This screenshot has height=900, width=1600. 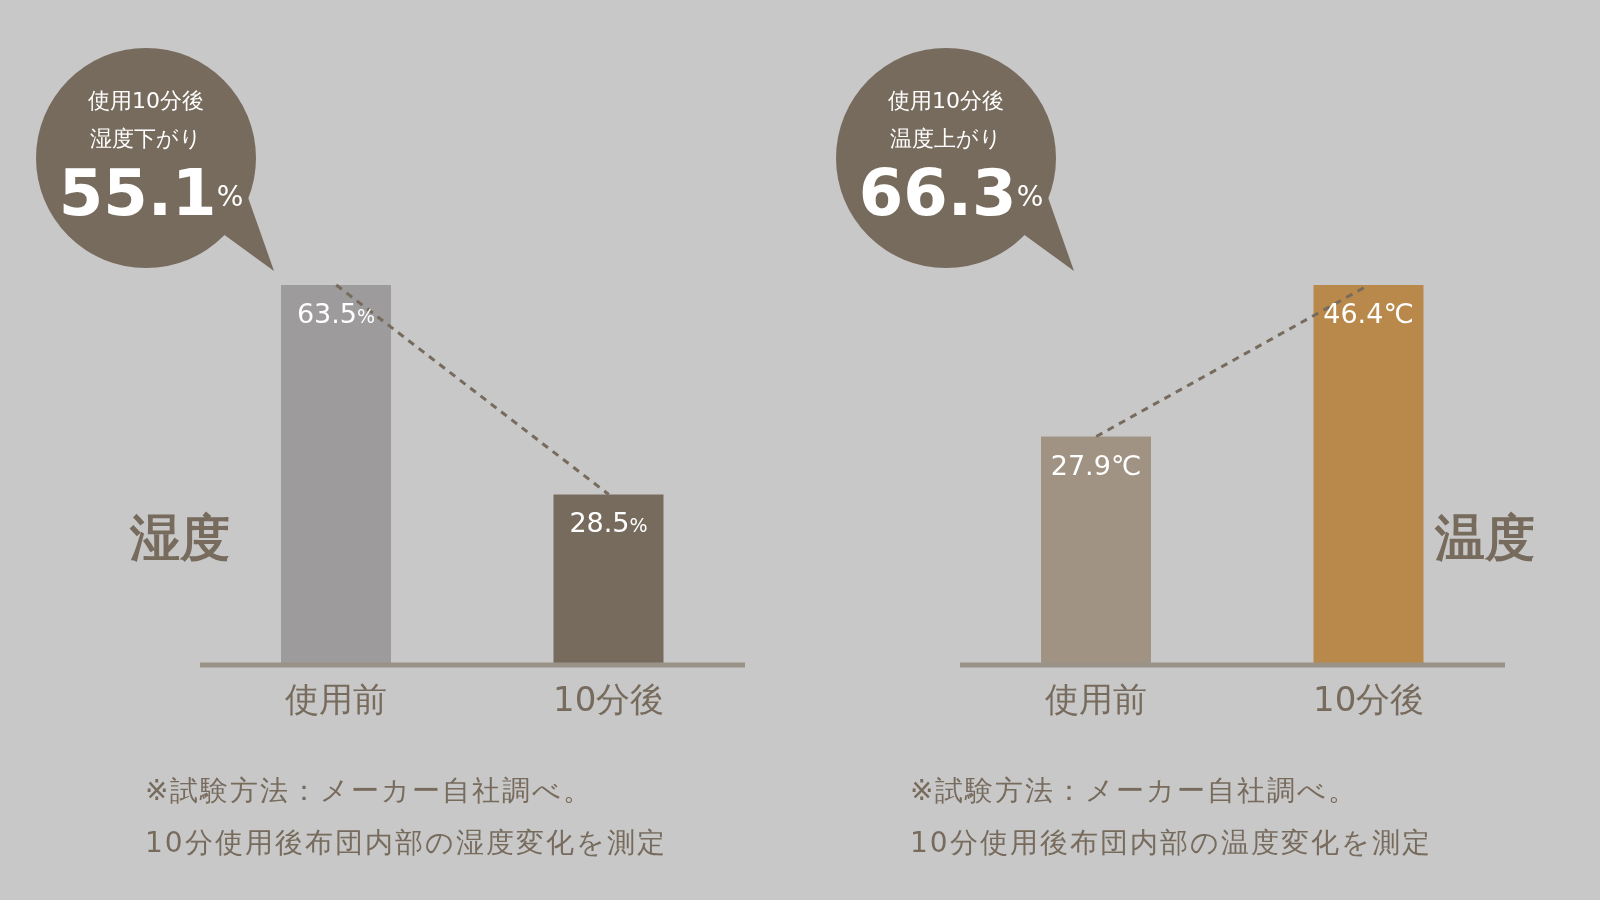 What do you see at coordinates (180, 538) in the screenshot?
I see `text: 湿度` at bounding box center [180, 538].